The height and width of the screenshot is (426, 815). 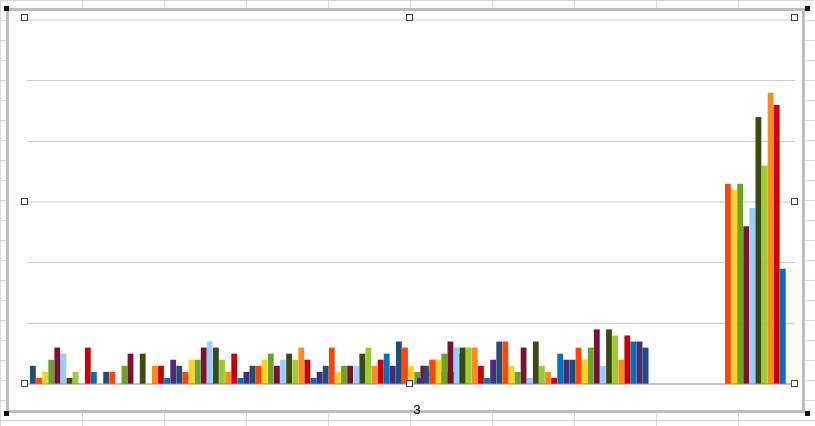 I want to click on chart-resize-handle-bottom-left, so click(x=6, y=413).